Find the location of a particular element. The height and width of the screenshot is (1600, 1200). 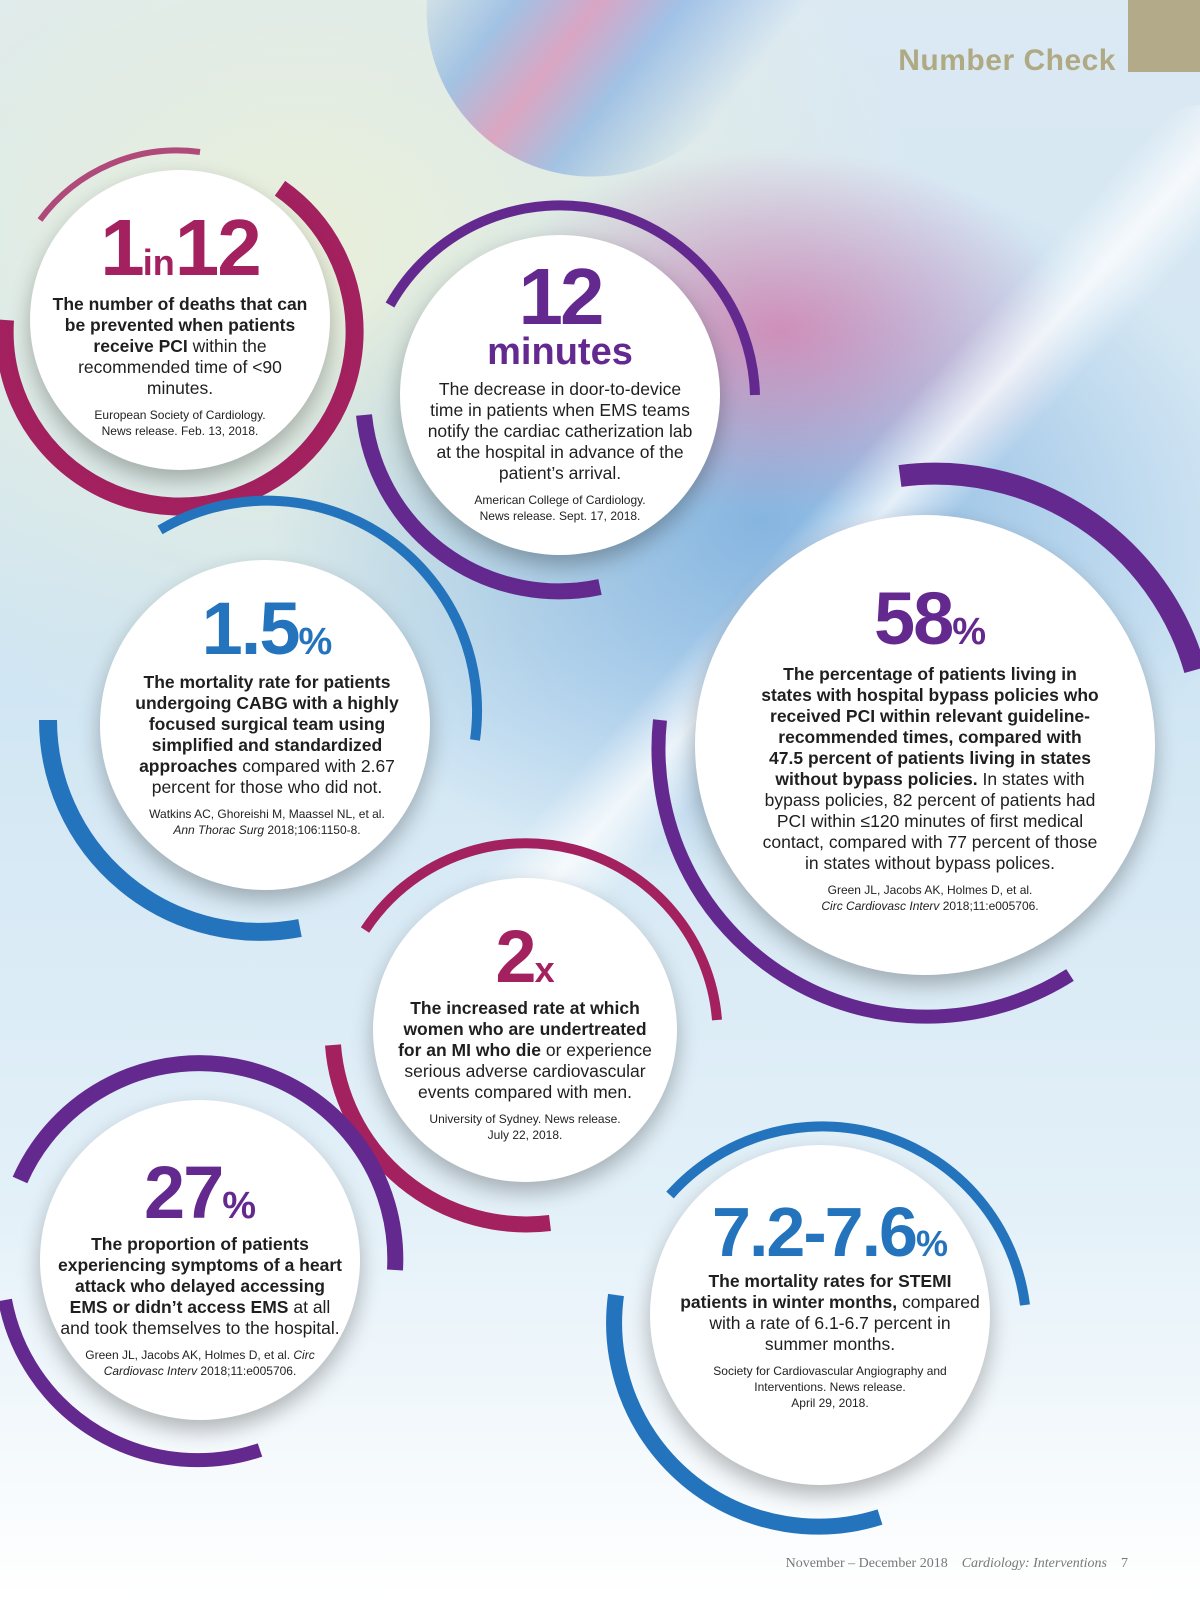

footer-page-number: 7 is located at coordinates (1124, 1563).